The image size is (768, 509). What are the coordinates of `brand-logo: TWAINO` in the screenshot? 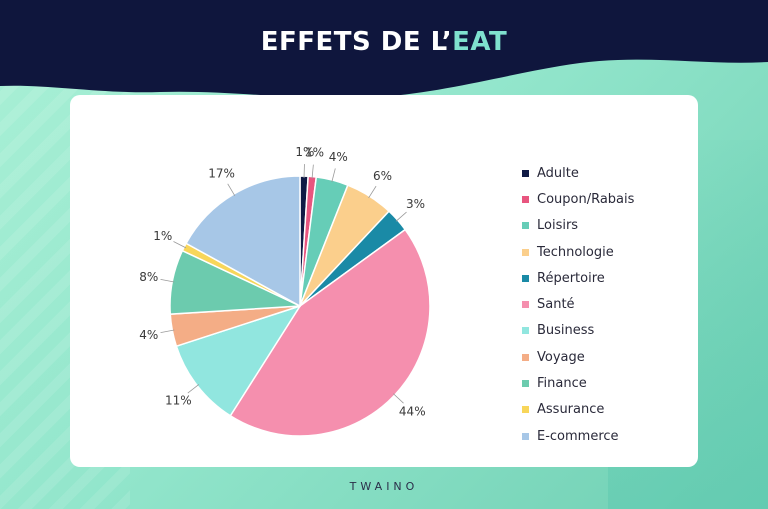 It's located at (384, 486).